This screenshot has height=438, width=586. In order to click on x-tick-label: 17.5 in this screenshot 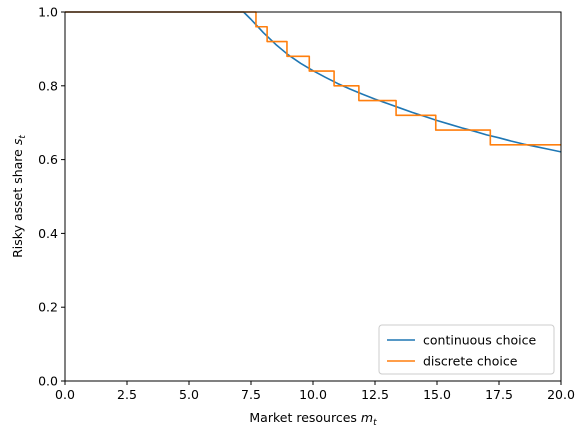, I will do `click(499, 394)`.